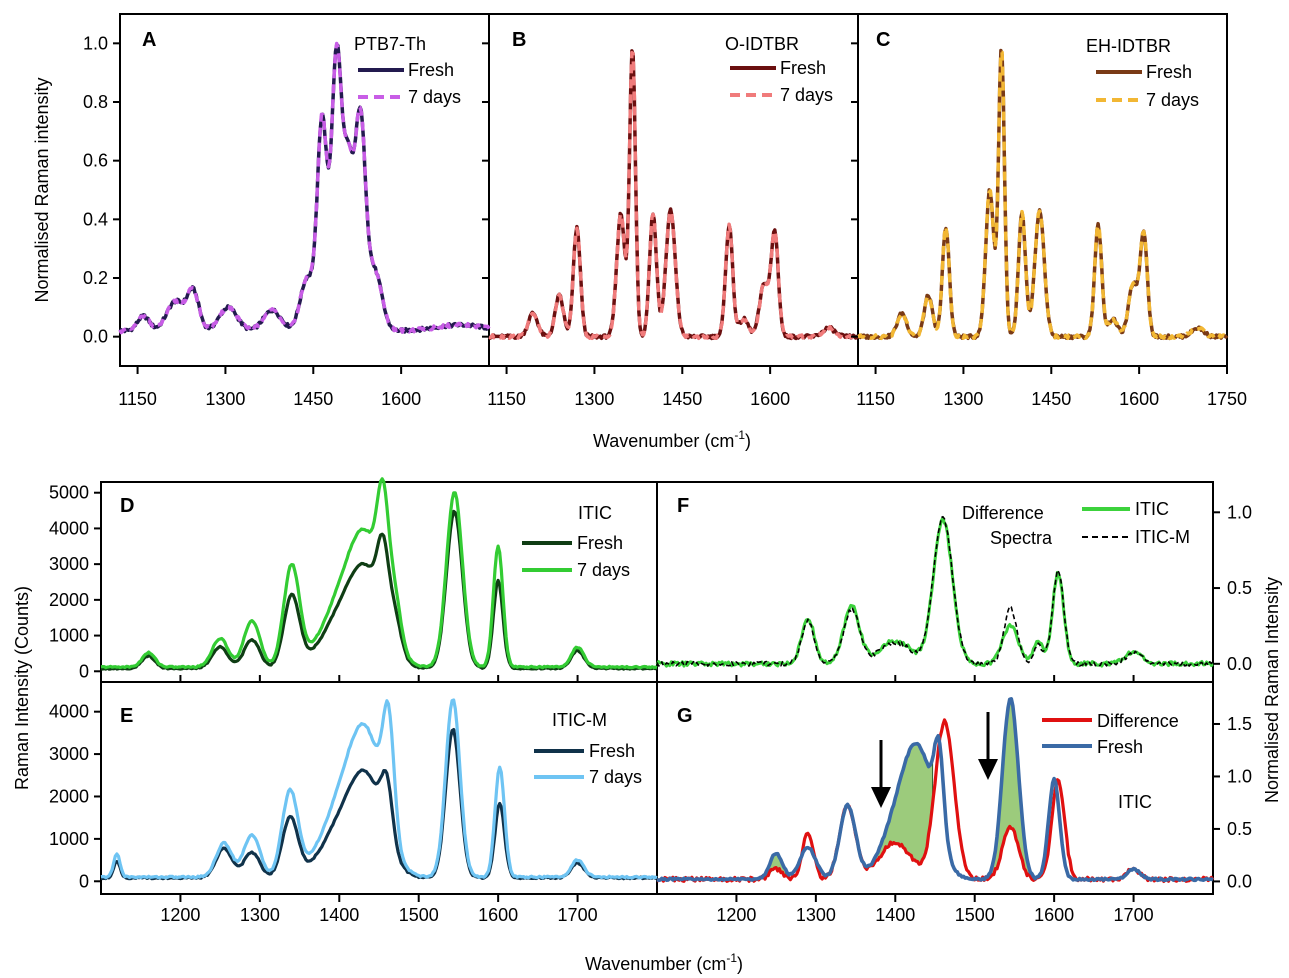 The width and height of the screenshot is (1289, 978). Describe the element at coordinates (1003, 513) in the screenshot. I see `panel-f-title-line1: Difference` at that location.